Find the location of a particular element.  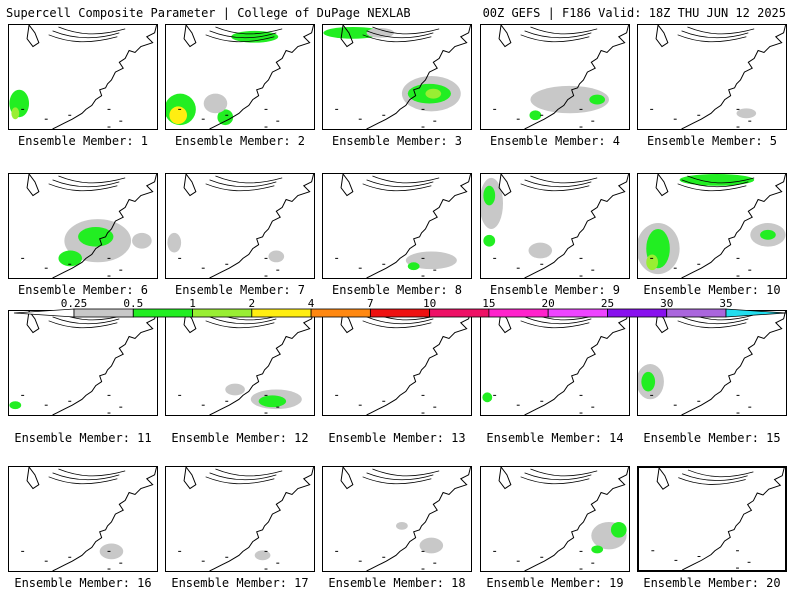

colorbar-tick-label: 4 is located at coordinates (311, 303).